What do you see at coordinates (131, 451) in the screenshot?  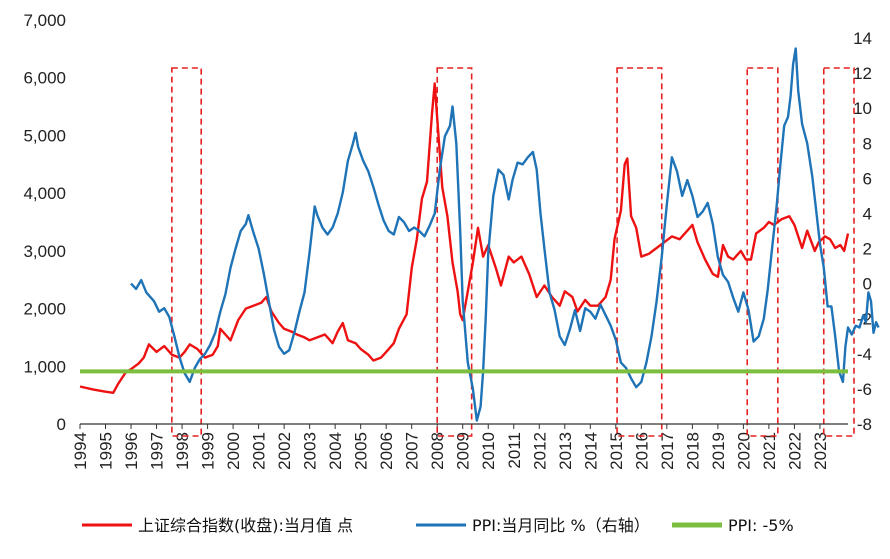 I see `x-tick-label: 1996` at bounding box center [131, 451].